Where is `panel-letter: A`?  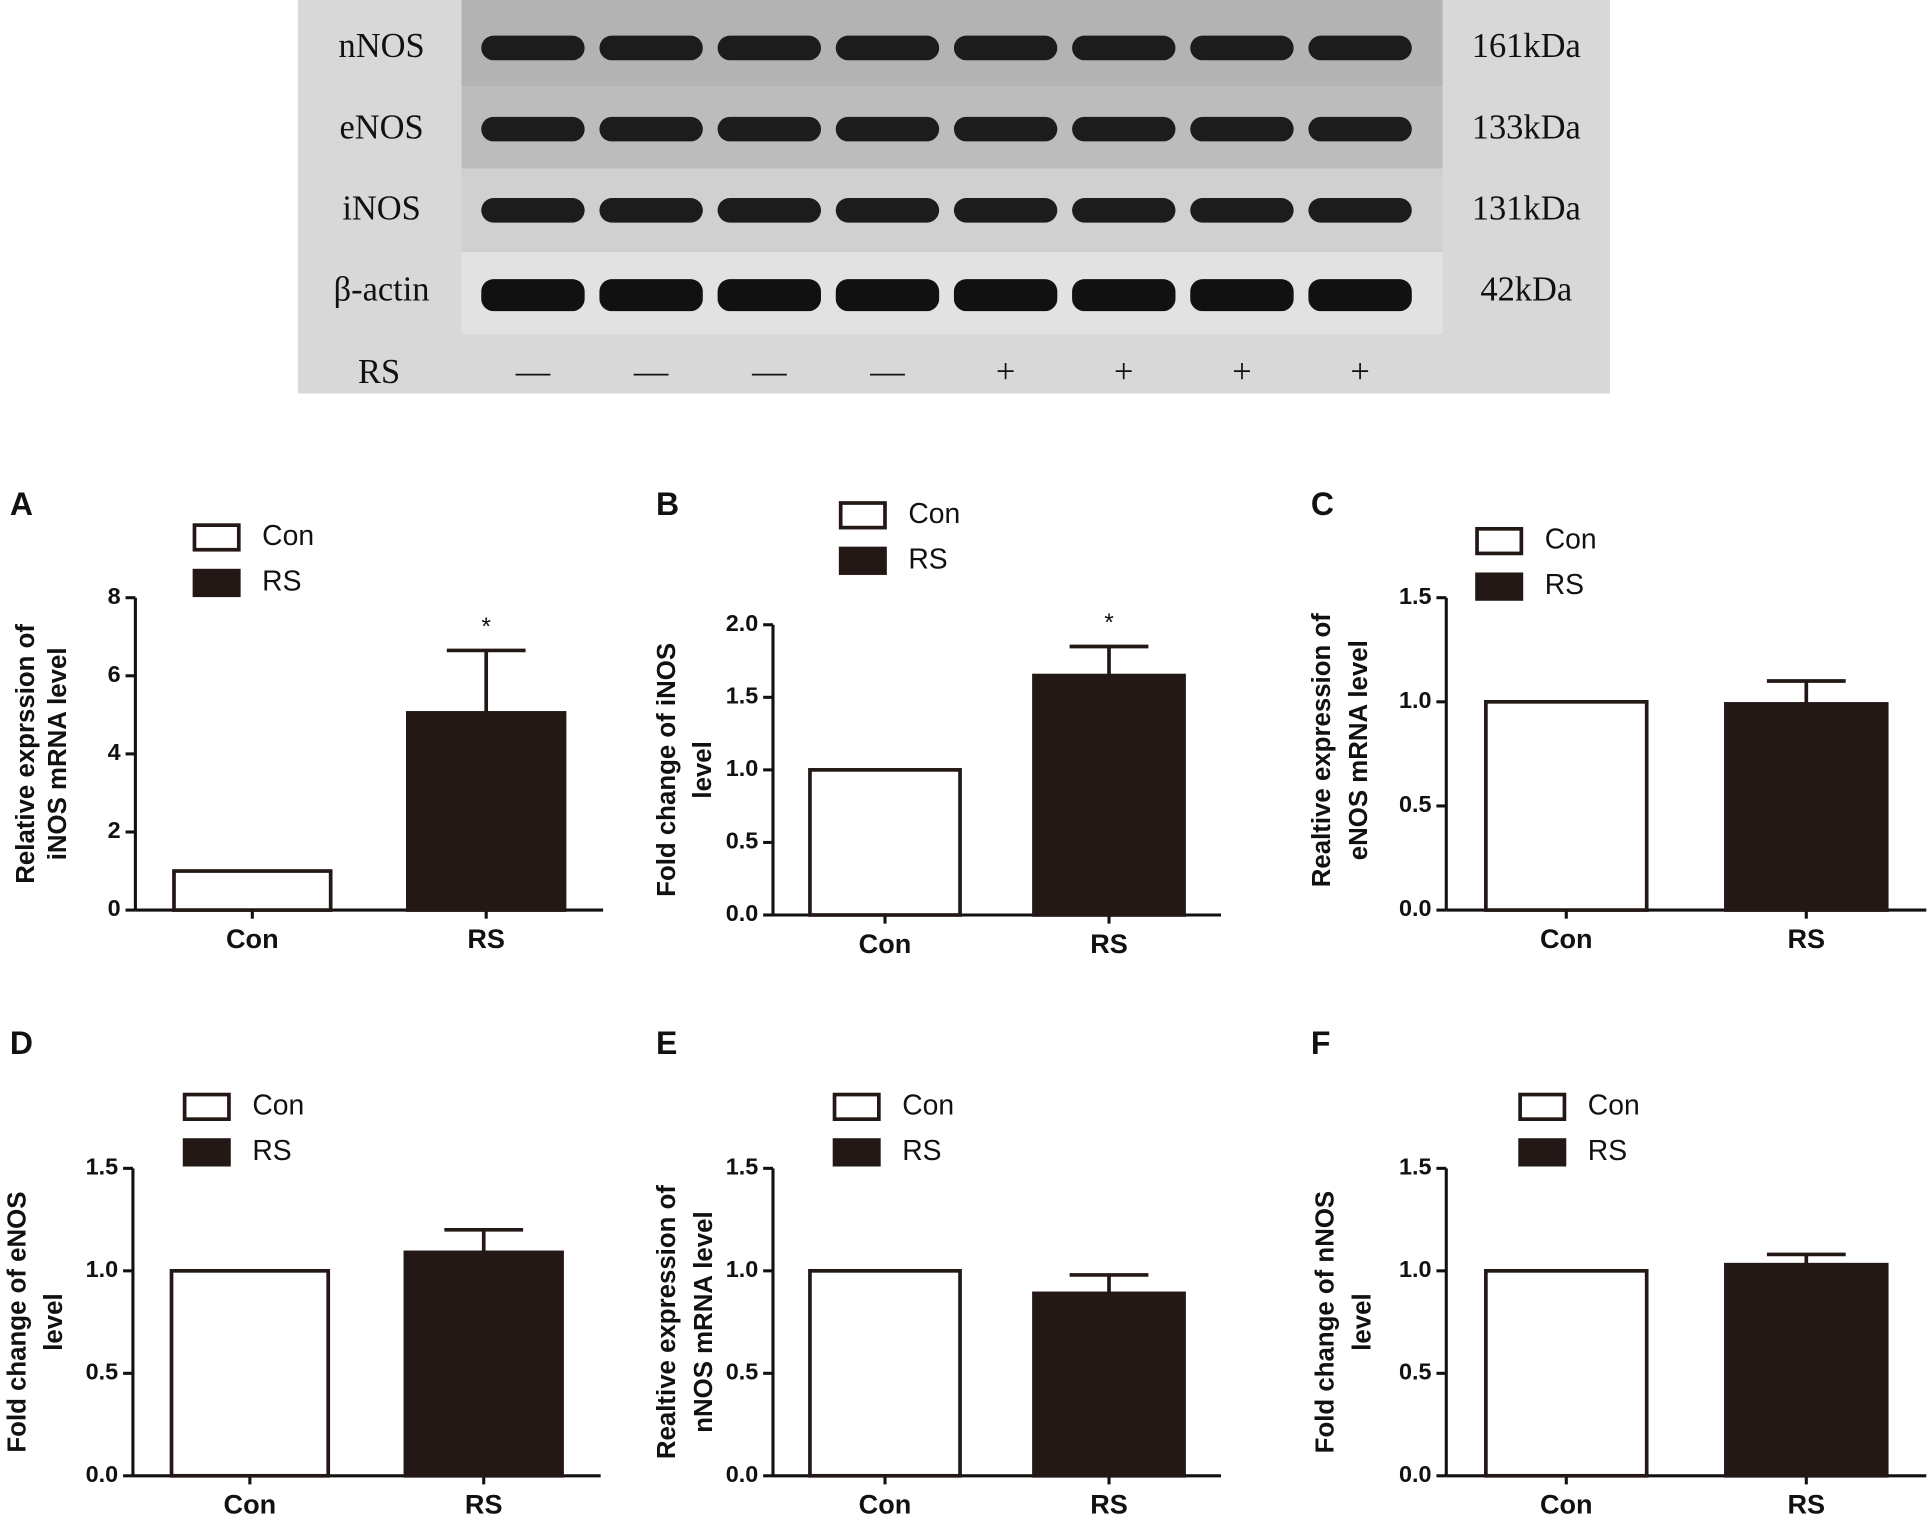 panel-letter: A is located at coordinates (21, 504).